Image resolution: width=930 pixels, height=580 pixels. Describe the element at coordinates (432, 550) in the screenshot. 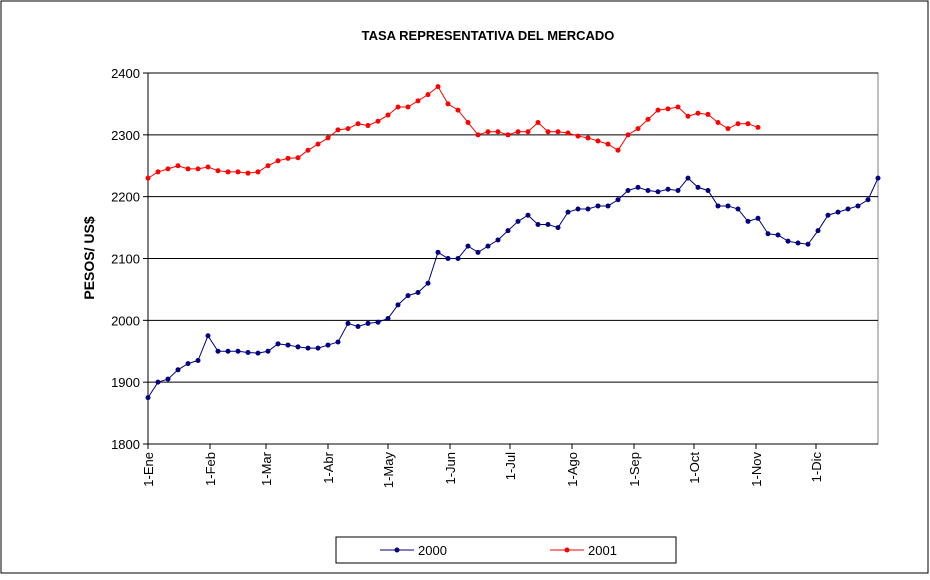

I see `legend-label: 2000` at that location.